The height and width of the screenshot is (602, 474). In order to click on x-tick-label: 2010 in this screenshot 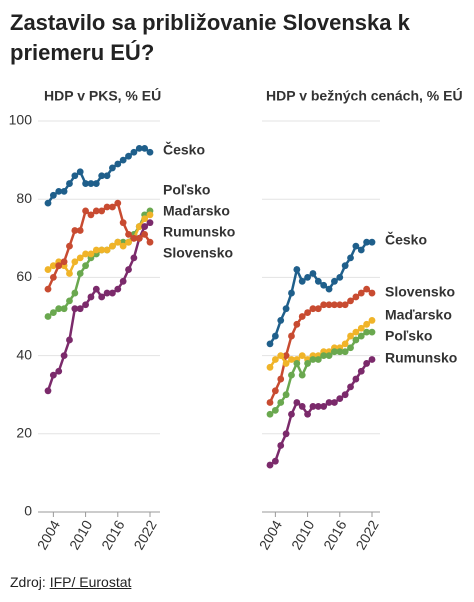, I will do `click(81, 534)`.